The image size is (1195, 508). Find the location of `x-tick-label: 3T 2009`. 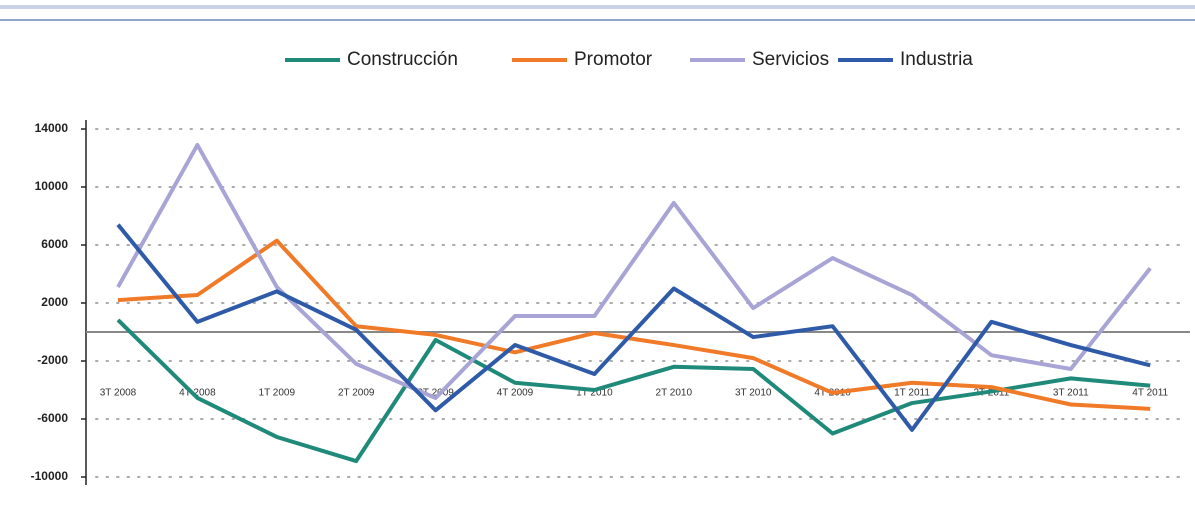

x-tick-label: 3T 2009 is located at coordinates (435, 393).